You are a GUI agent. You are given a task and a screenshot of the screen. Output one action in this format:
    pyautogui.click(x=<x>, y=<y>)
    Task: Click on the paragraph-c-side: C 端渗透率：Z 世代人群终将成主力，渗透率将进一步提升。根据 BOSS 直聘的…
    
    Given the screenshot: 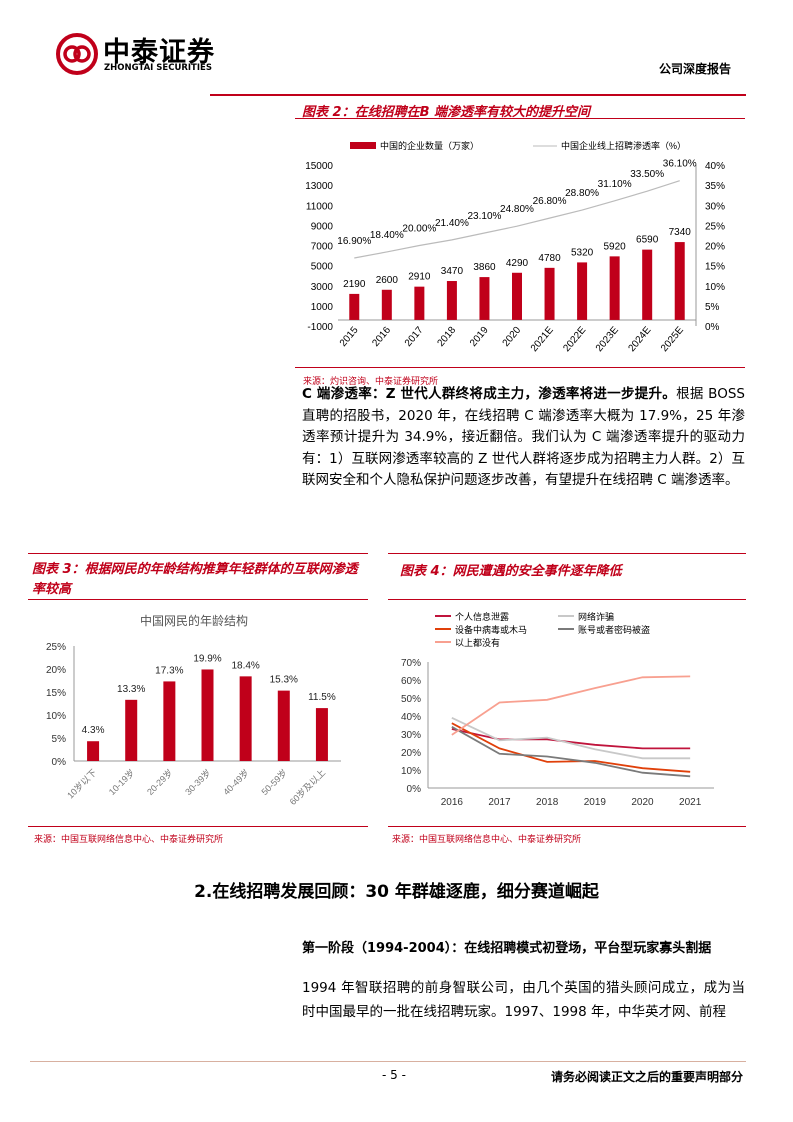 What is the action you would take?
    pyautogui.click(x=523, y=438)
    